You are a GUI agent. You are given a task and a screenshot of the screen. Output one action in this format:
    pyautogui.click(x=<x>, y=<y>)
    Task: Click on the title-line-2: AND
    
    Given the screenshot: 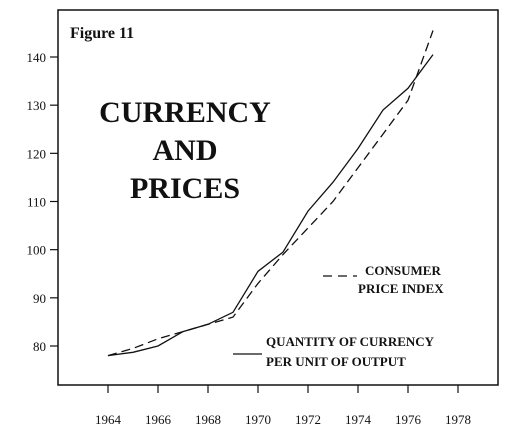 What is the action you would take?
    pyautogui.click(x=185, y=150)
    